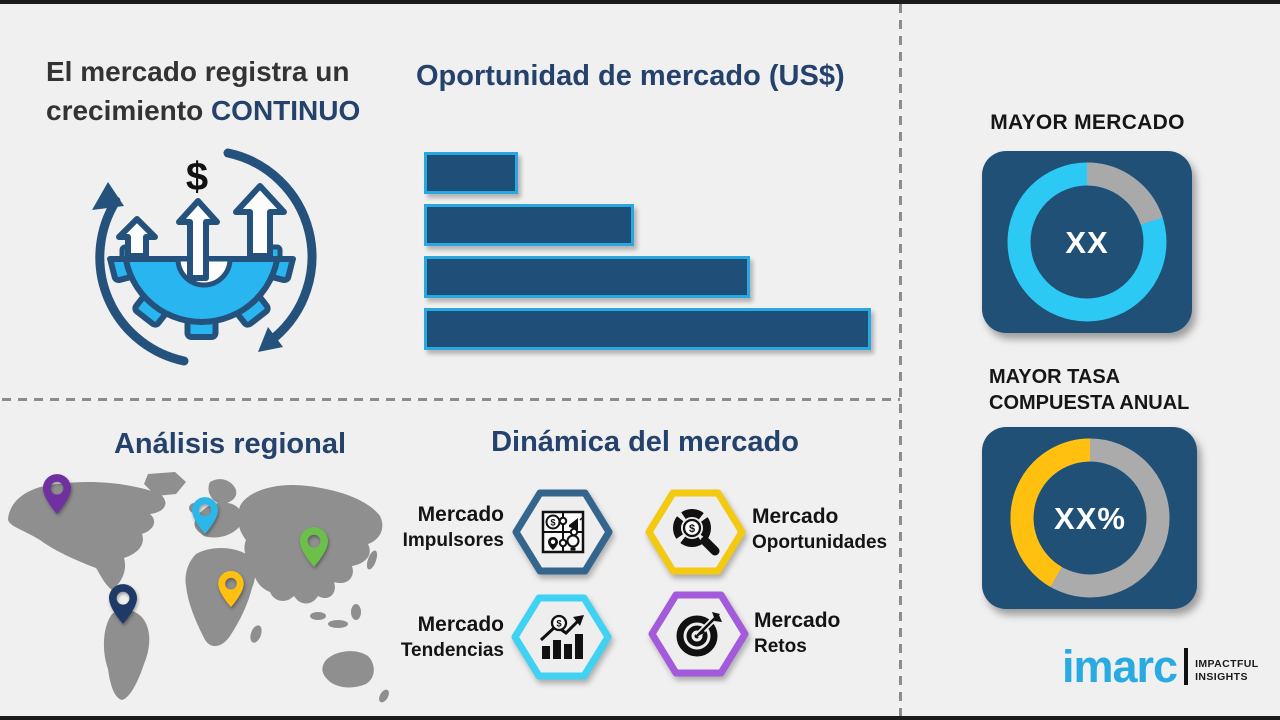  I want to click on largest-market-card: XX, so click(1087, 242).